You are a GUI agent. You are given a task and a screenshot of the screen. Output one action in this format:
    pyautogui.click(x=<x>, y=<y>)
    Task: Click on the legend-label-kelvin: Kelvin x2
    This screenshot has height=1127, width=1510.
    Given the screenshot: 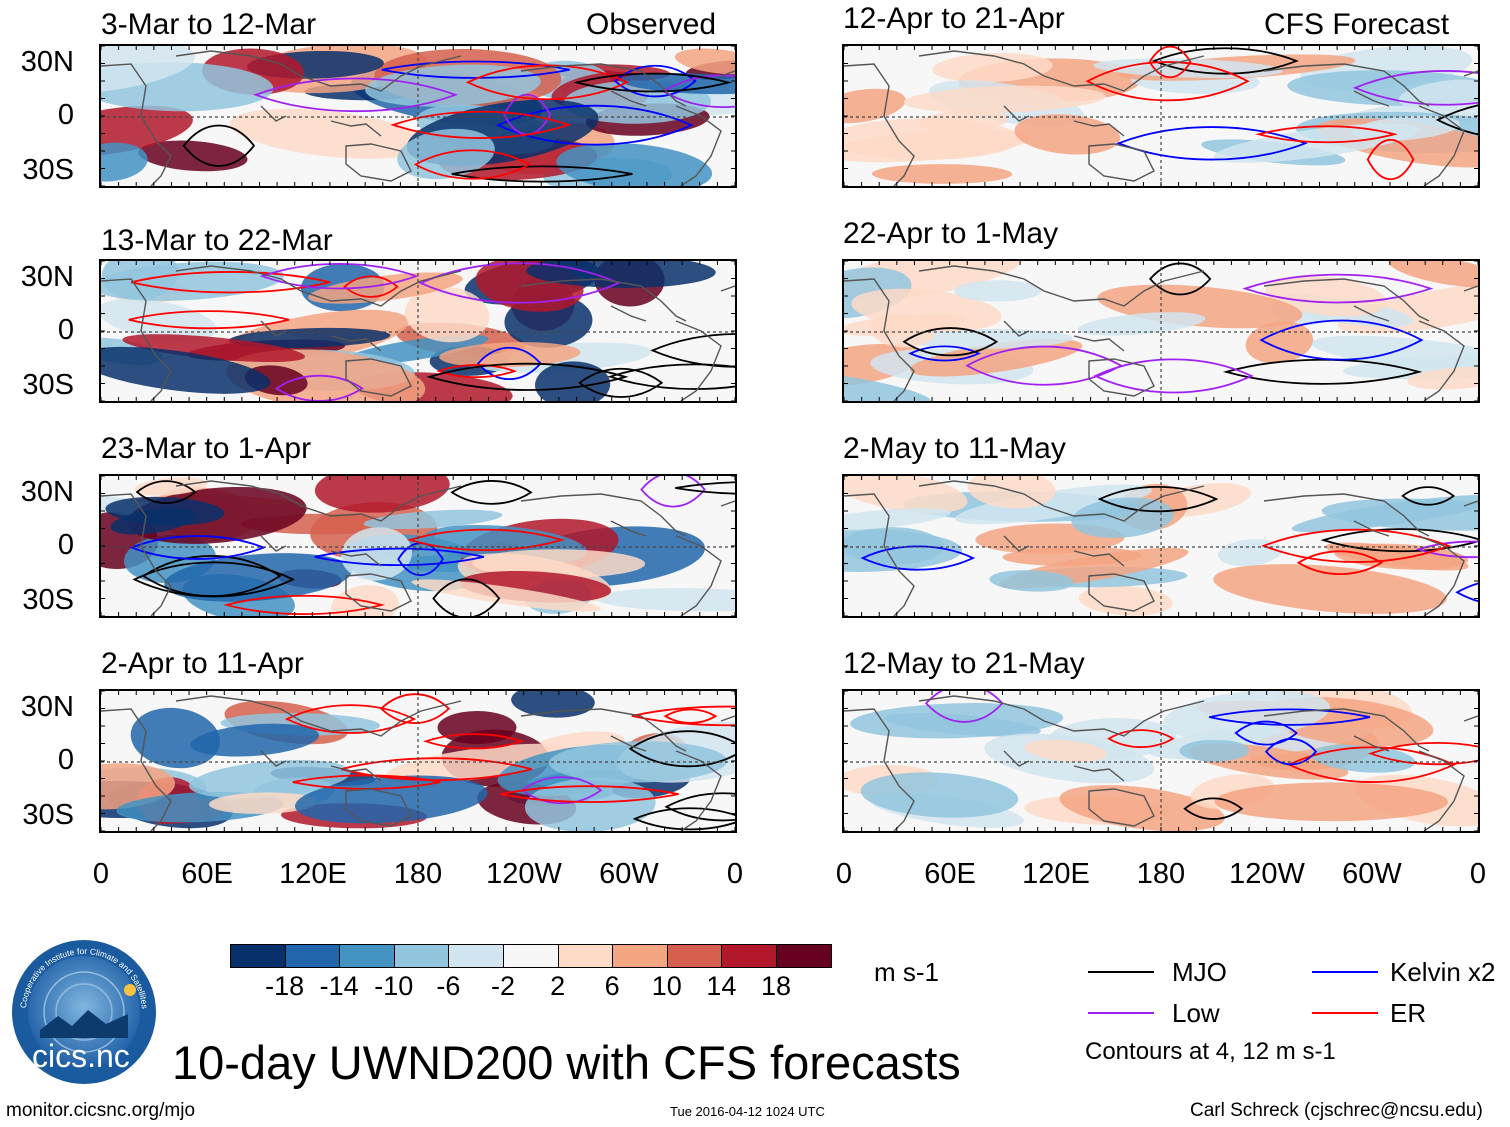 What is the action you would take?
    pyautogui.click(x=1443, y=972)
    